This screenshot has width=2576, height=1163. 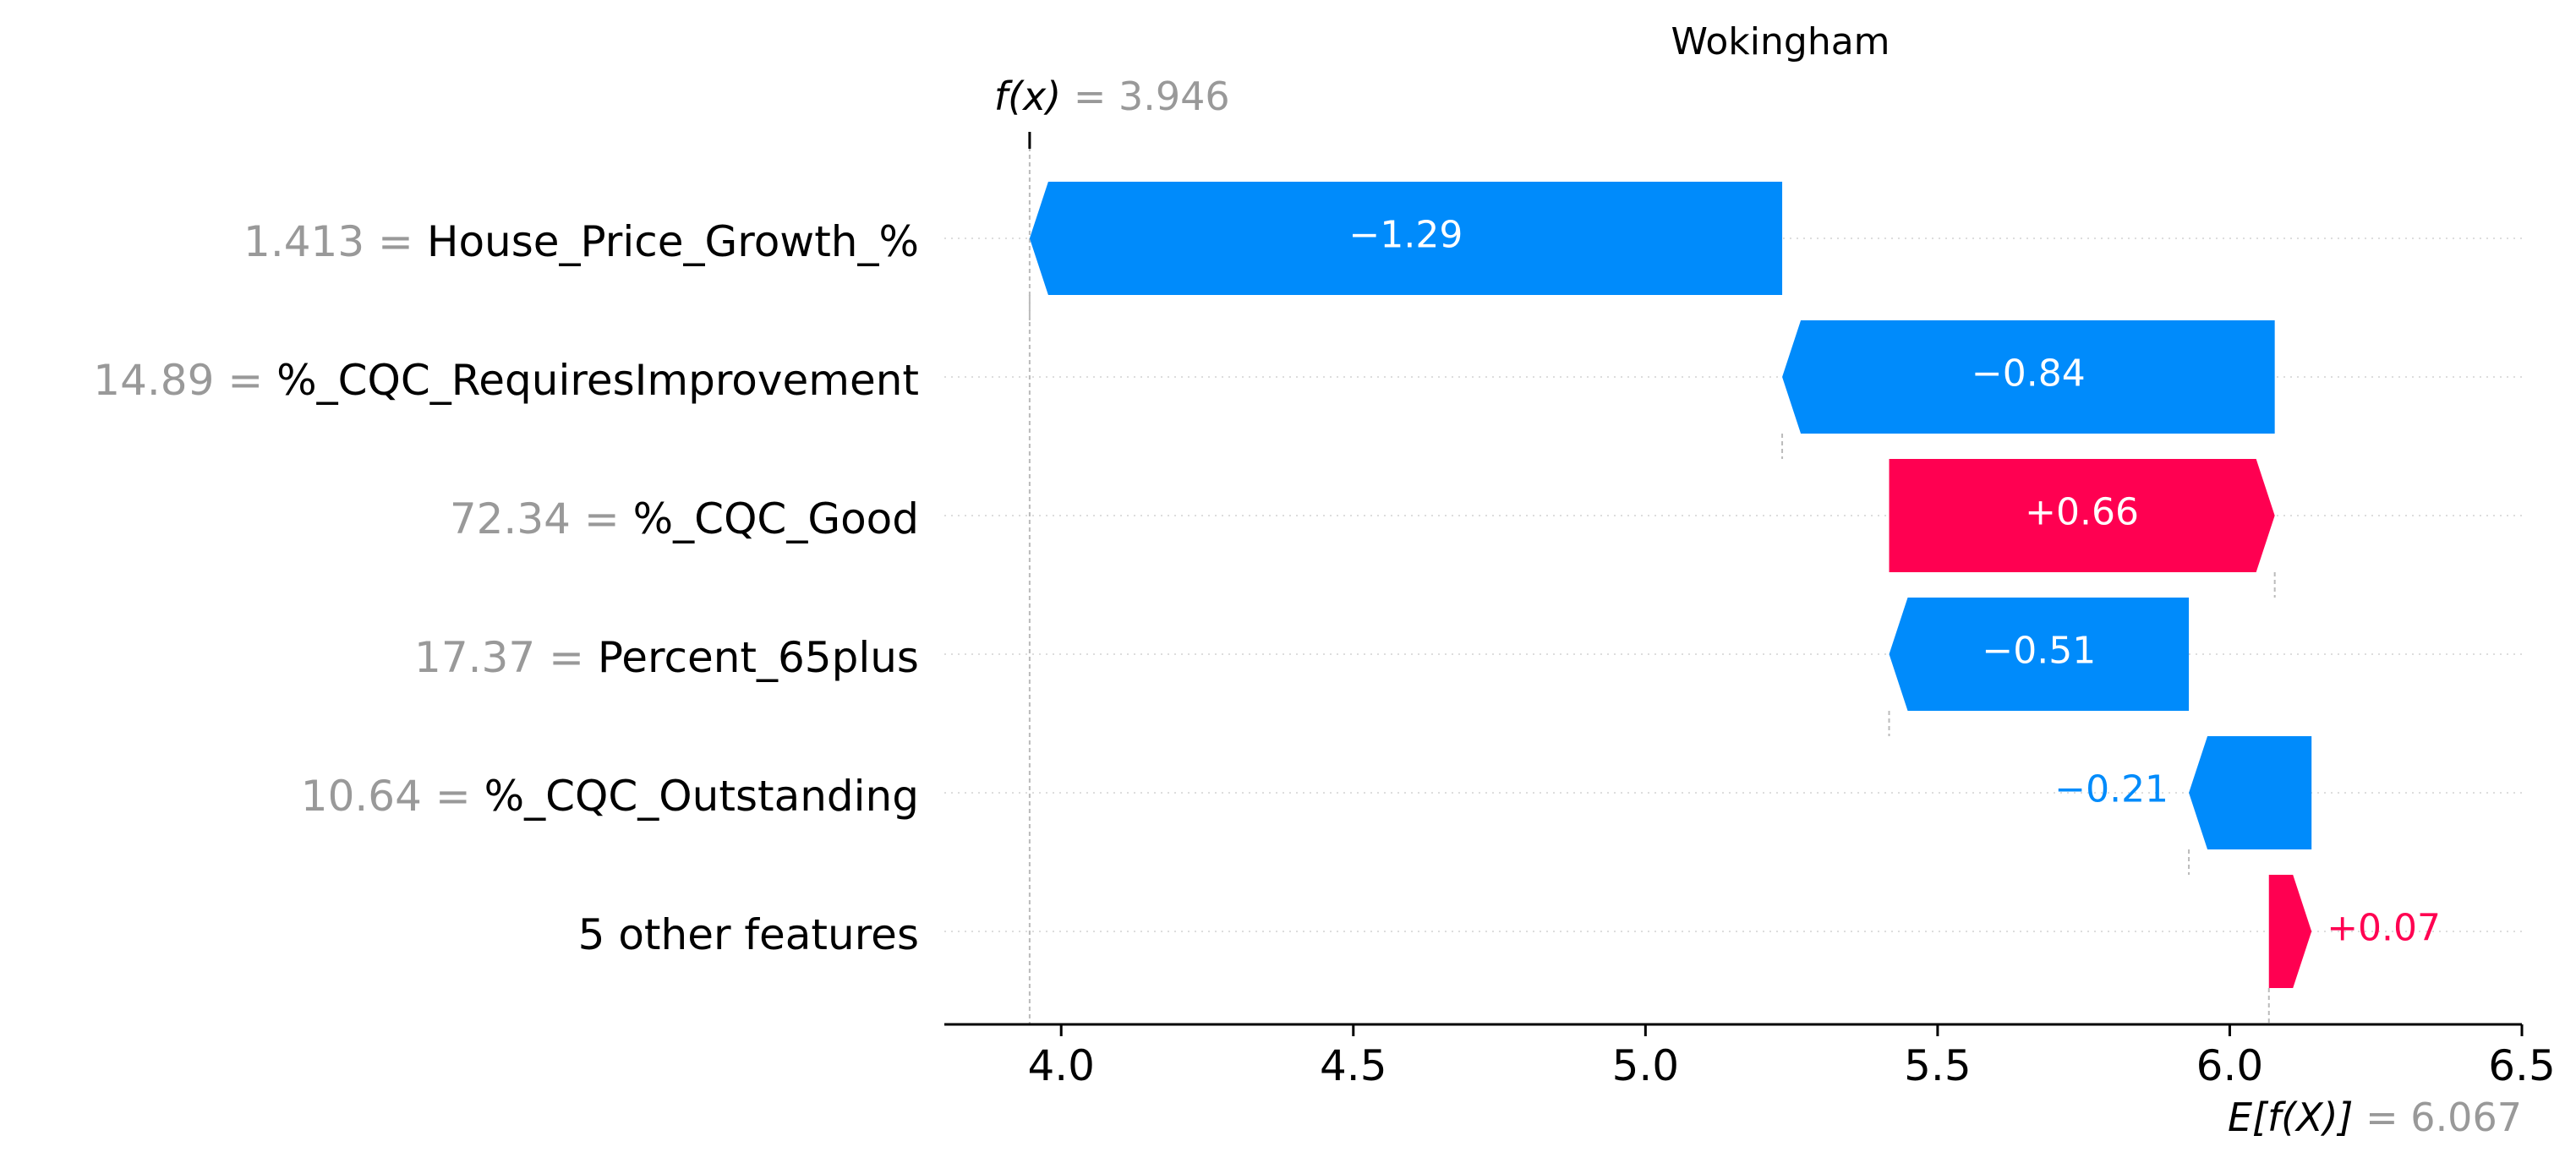 What do you see at coordinates (597, 380) in the screenshot?
I see `feature-name: %_CQC_RequiresImprovement` at bounding box center [597, 380].